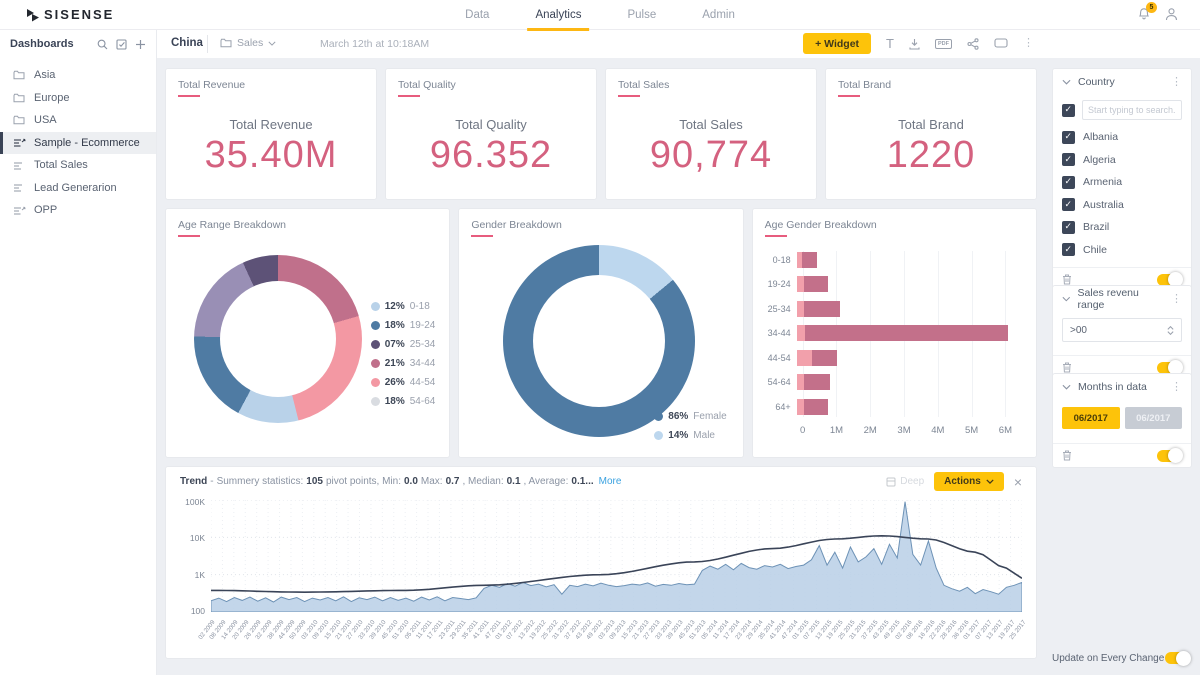 The image size is (1200, 675). What do you see at coordinates (102, 44) in the screenshot?
I see `search-icon` at bounding box center [102, 44].